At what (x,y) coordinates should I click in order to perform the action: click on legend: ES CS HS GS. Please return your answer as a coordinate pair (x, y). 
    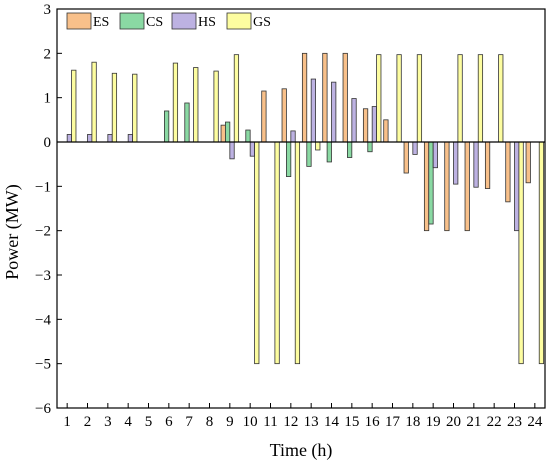
    Looking at the image, I should click on (168, 21).